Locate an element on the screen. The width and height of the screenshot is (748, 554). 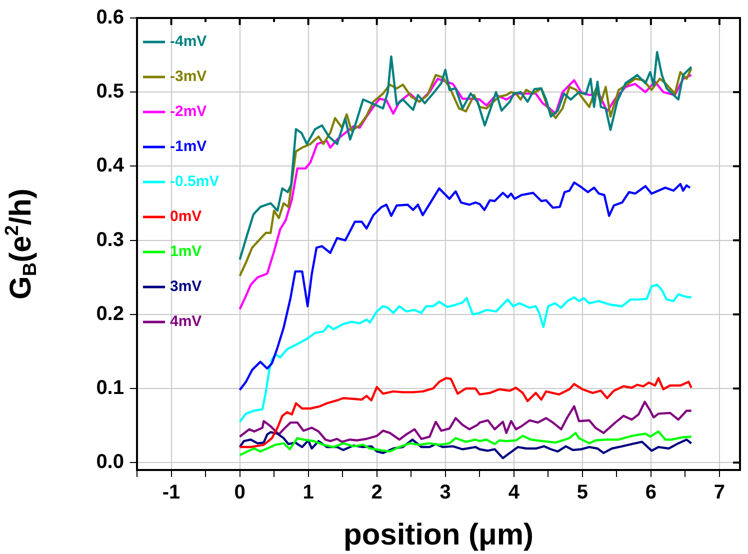
y-tick-label: 0.2 is located at coordinates (110, 313).